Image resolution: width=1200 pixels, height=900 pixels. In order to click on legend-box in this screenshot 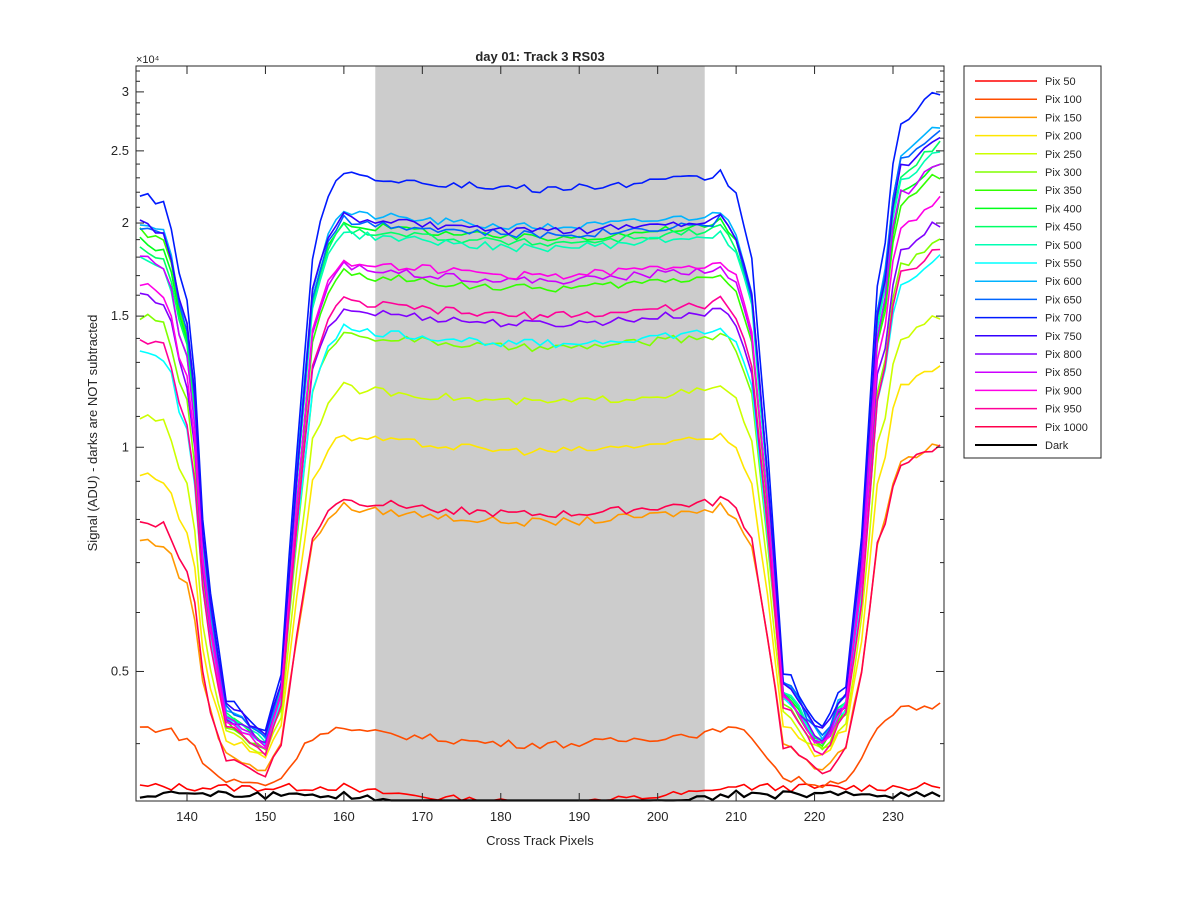, I will do `click(1032, 262)`.